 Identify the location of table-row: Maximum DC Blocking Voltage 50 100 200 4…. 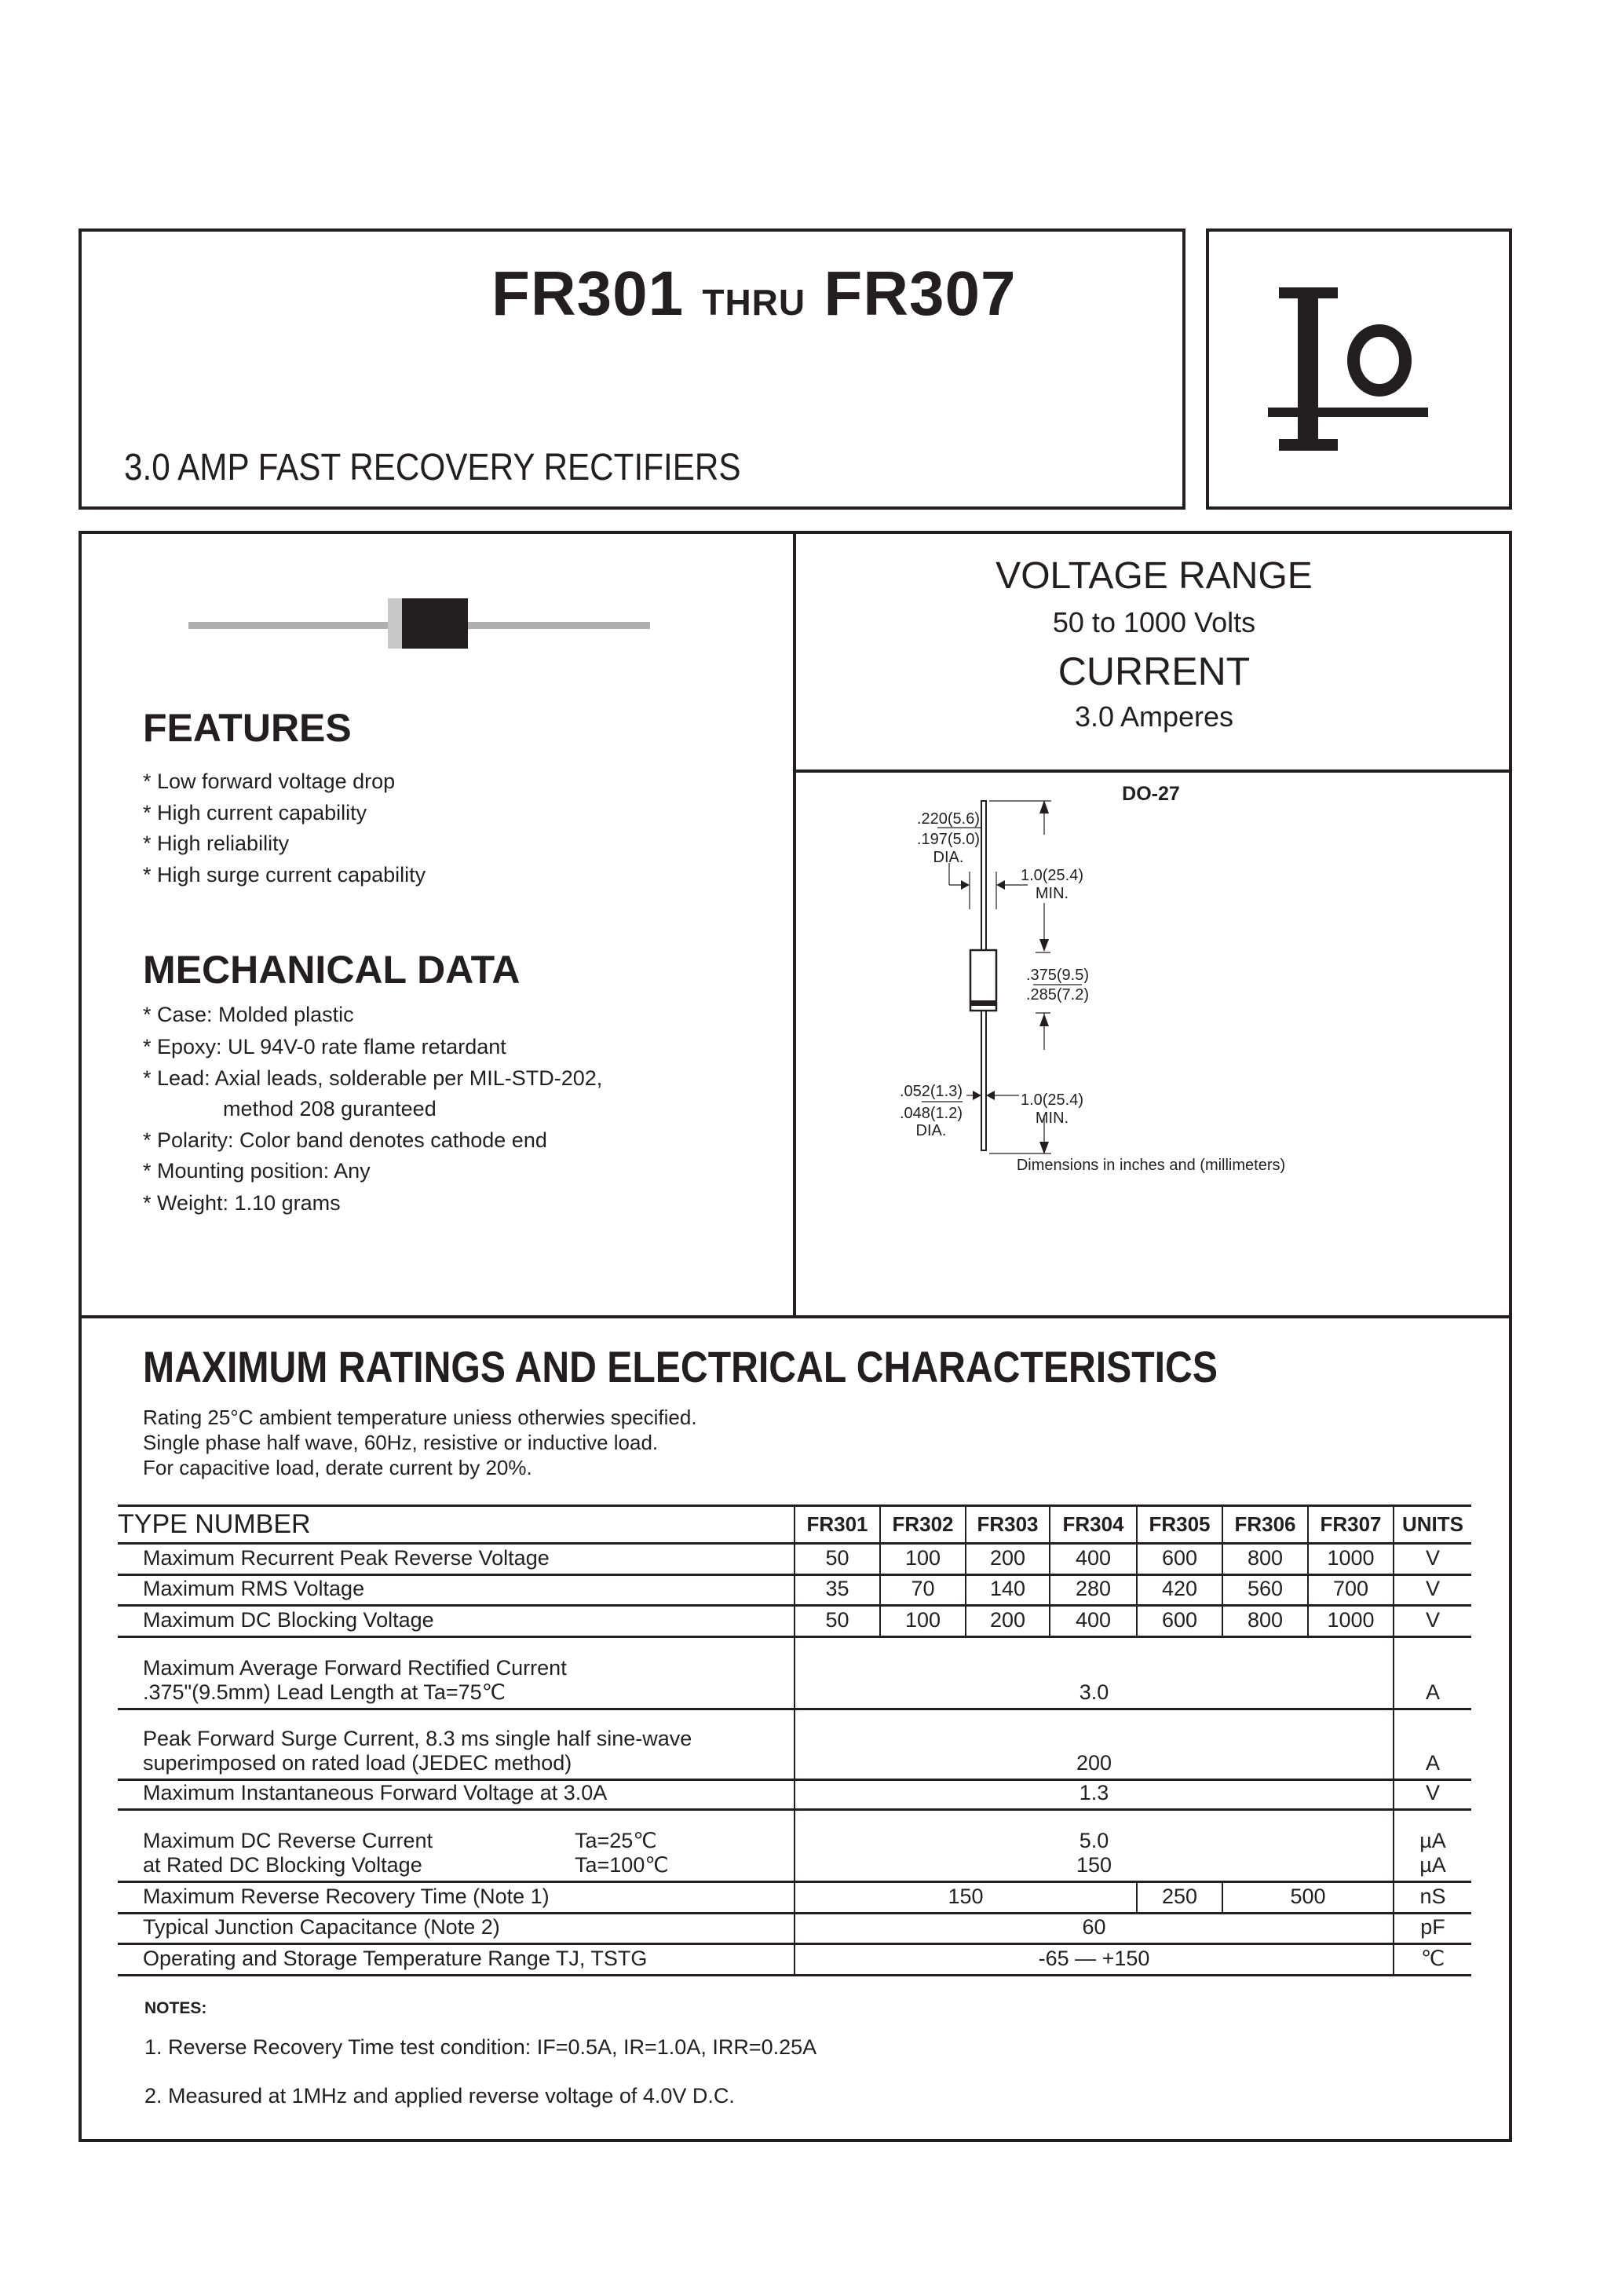
(794, 1621).